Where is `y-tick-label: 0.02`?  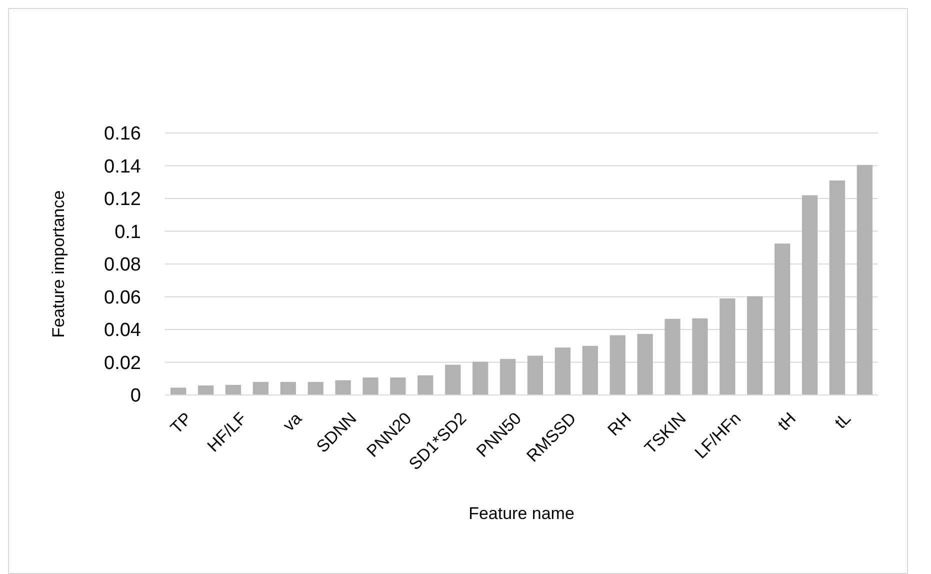 y-tick-label: 0.02 is located at coordinates (122, 363).